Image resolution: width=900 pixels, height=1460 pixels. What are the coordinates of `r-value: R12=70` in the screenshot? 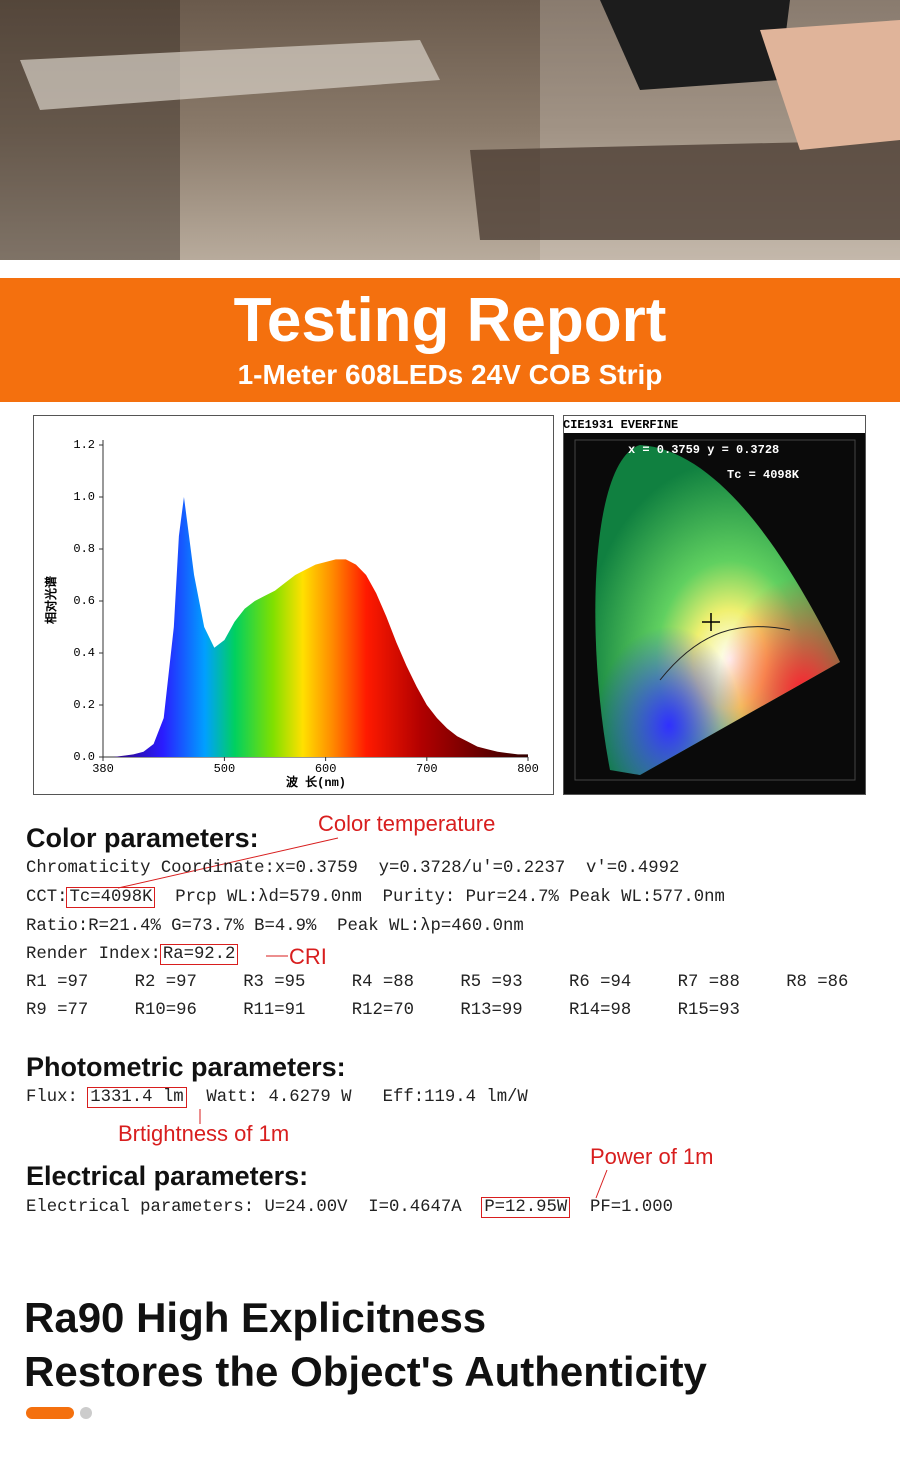 It's located at (383, 1010).